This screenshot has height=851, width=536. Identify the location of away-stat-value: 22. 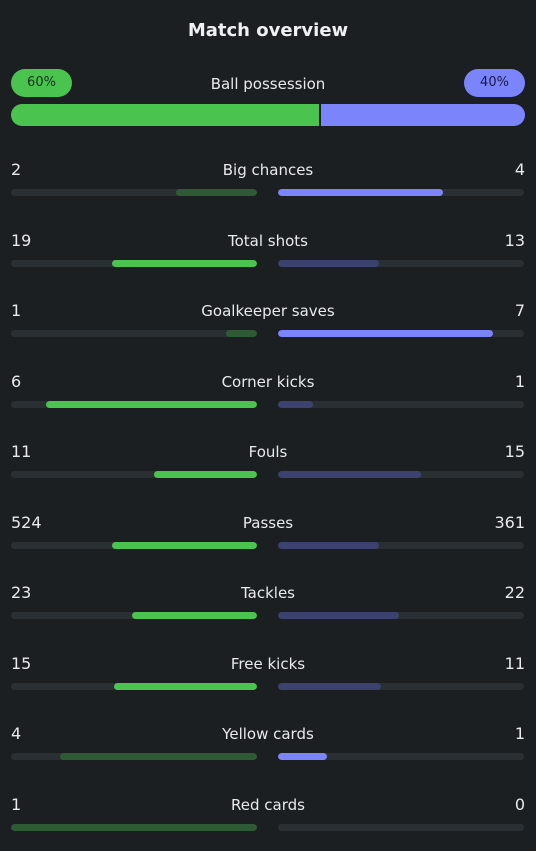
(514, 592).